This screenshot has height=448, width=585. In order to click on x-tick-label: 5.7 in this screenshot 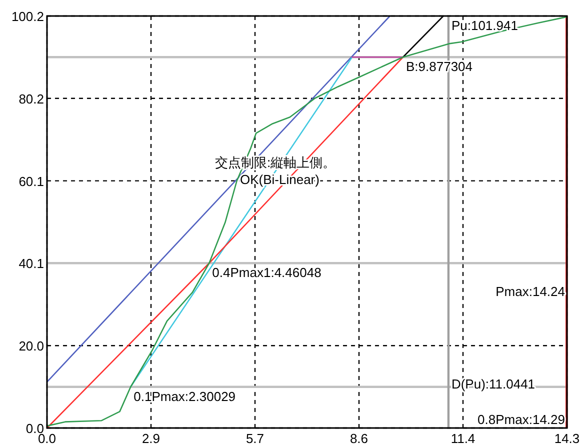, I will do `click(255, 438)`.